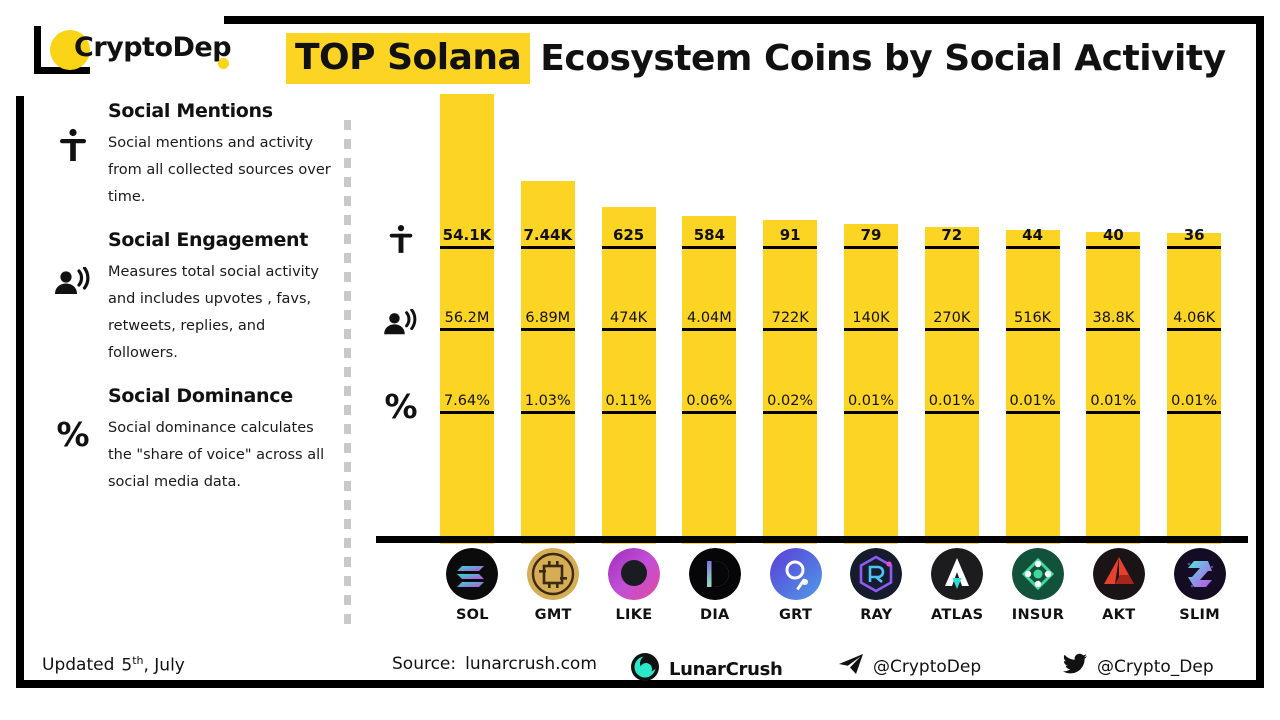  What do you see at coordinates (951, 237) in the screenshot?
I see `bar-value-atlas-row1: 72` at bounding box center [951, 237].